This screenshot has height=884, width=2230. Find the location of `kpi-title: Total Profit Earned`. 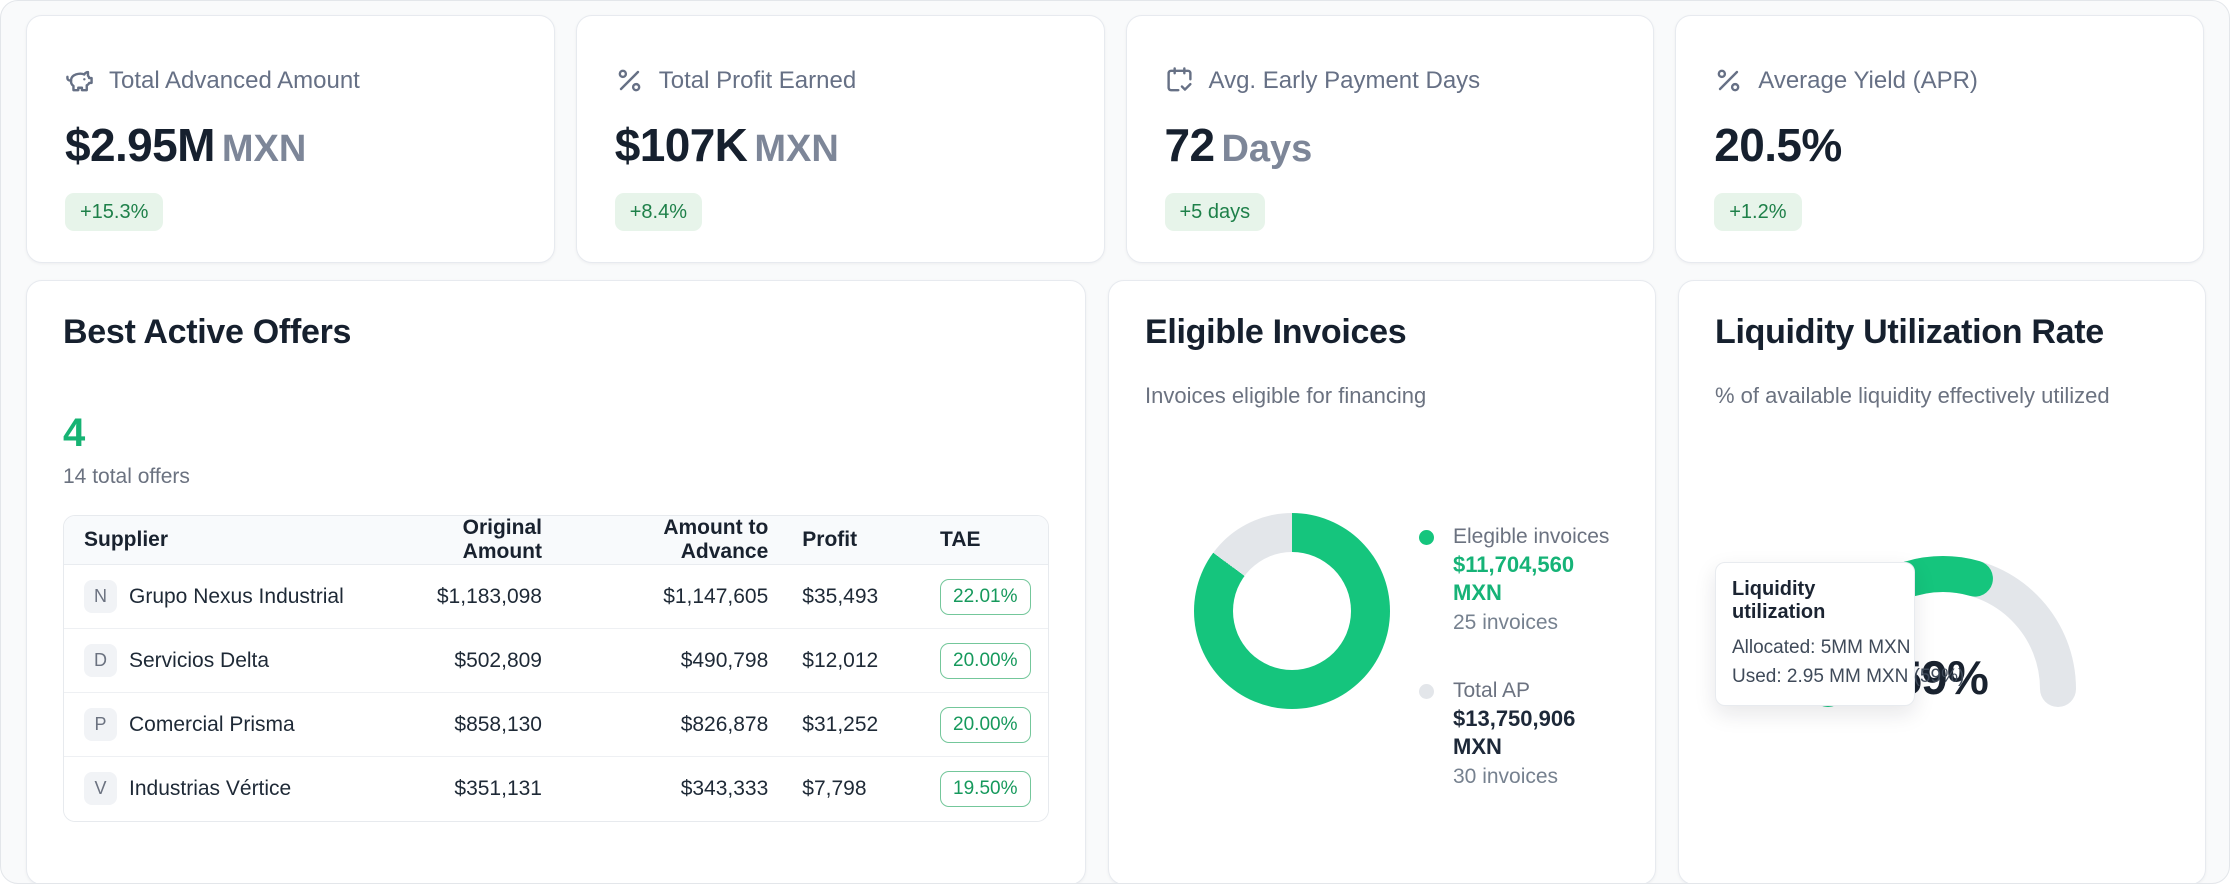

kpi-title: Total Profit Earned is located at coordinates (757, 80).